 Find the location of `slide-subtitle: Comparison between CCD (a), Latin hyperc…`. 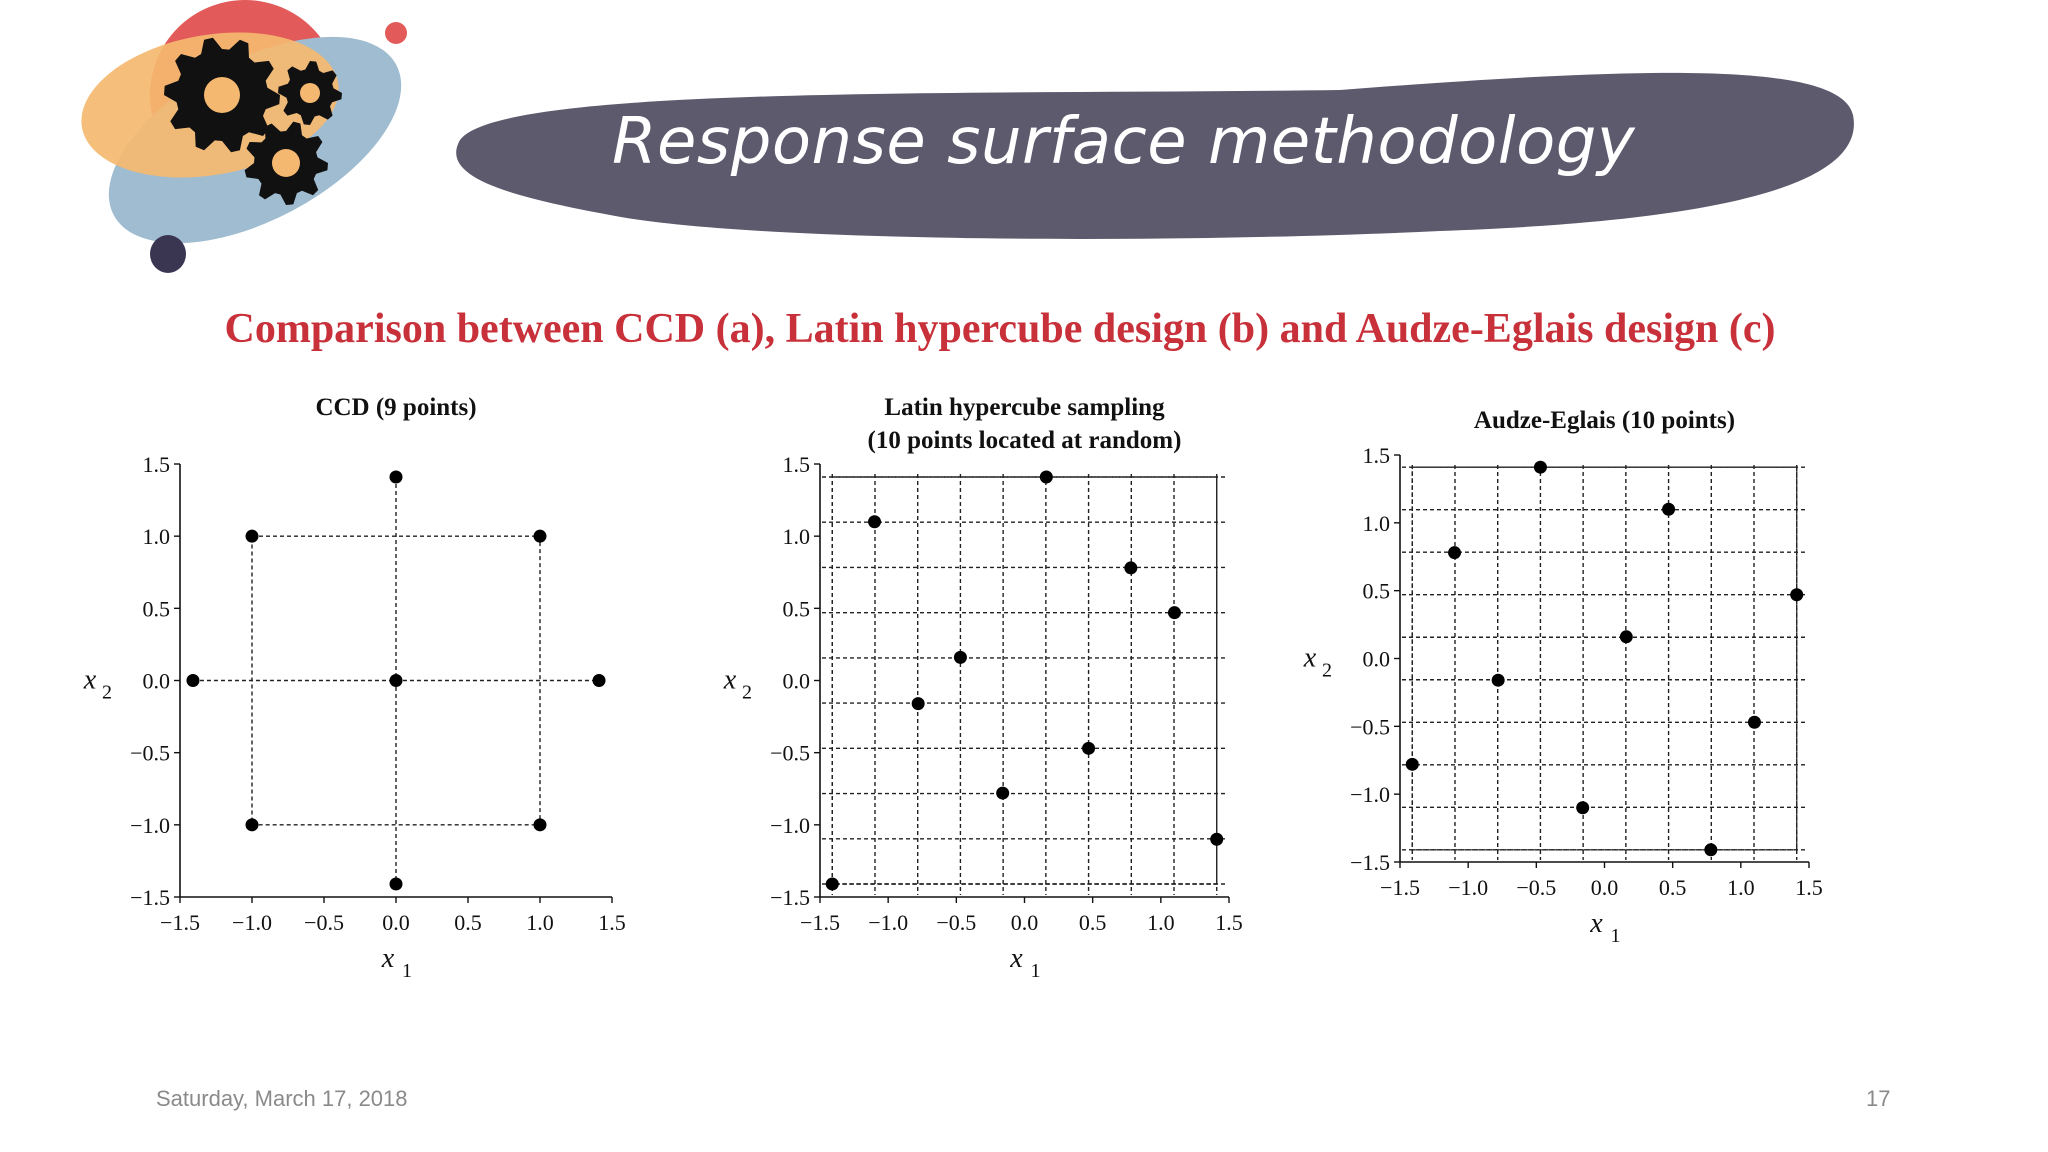

slide-subtitle: Comparison between CCD (a), Latin hyperc… is located at coordinates (1000, 329).